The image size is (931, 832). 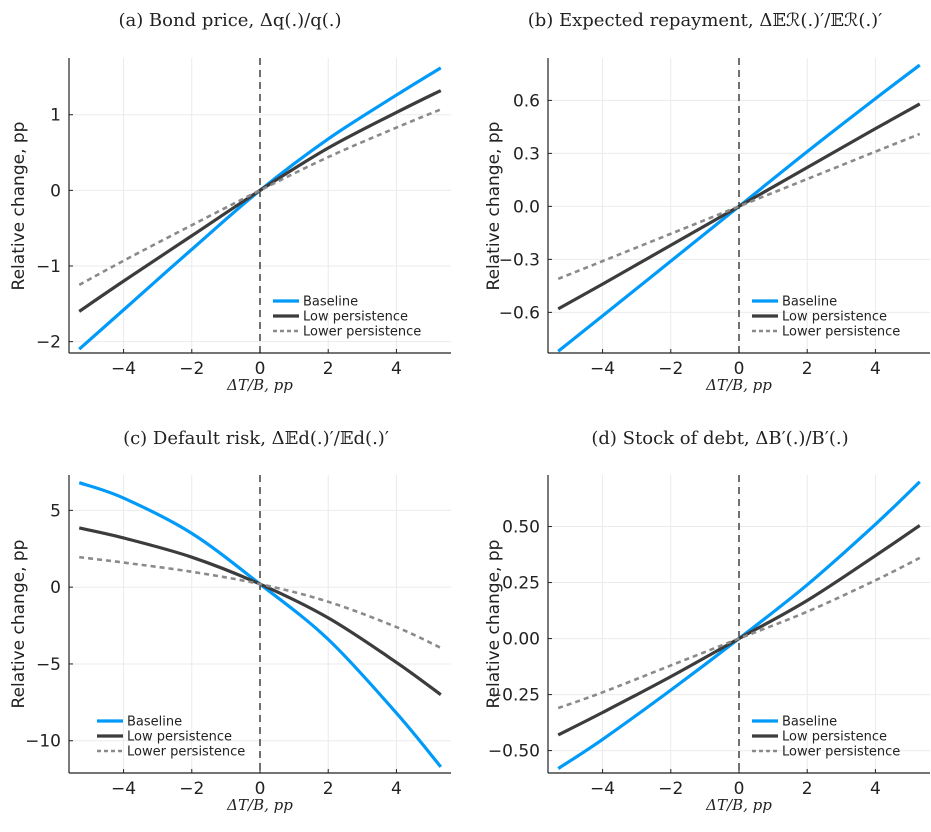 I want to click on y-tick-label: 0.0, so click(x=526, y=207).